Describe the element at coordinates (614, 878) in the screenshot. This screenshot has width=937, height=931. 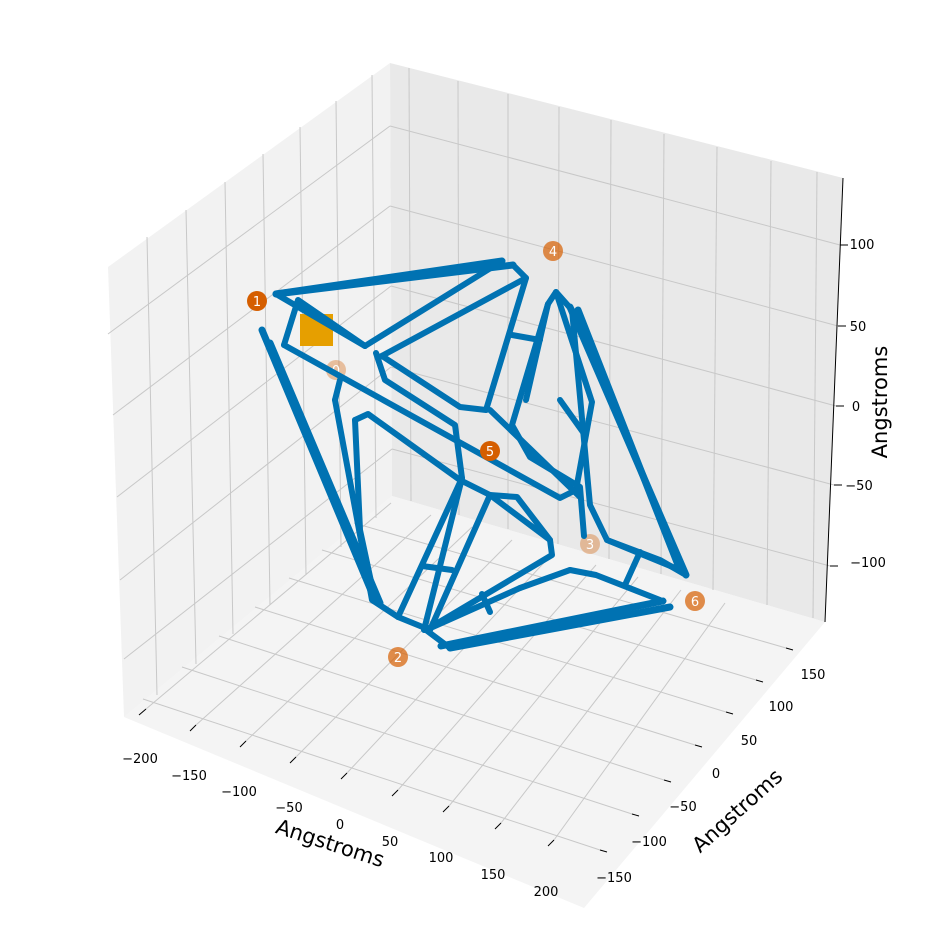
I see `y-tick-label: −150` at that location.